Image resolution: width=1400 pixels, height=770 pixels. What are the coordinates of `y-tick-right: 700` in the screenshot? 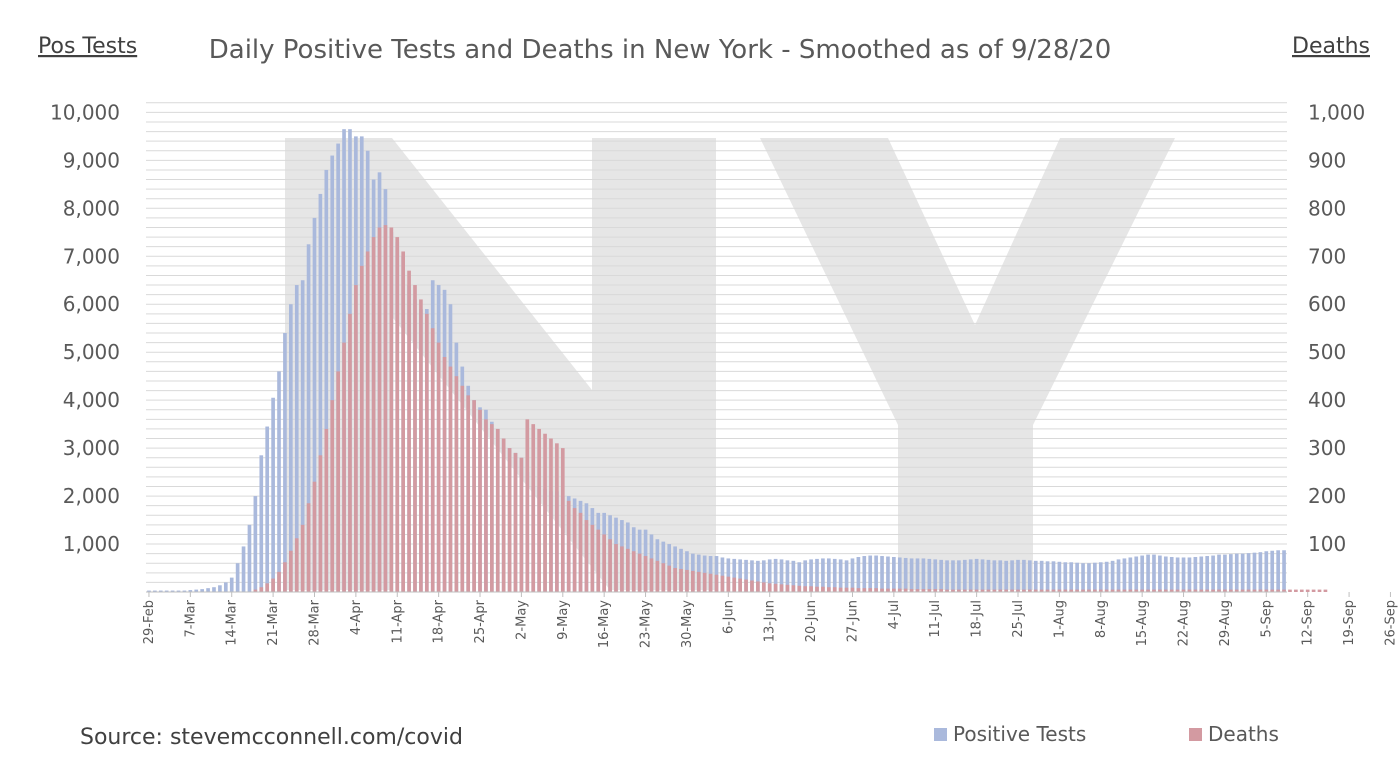 It's located at (1327, 256).